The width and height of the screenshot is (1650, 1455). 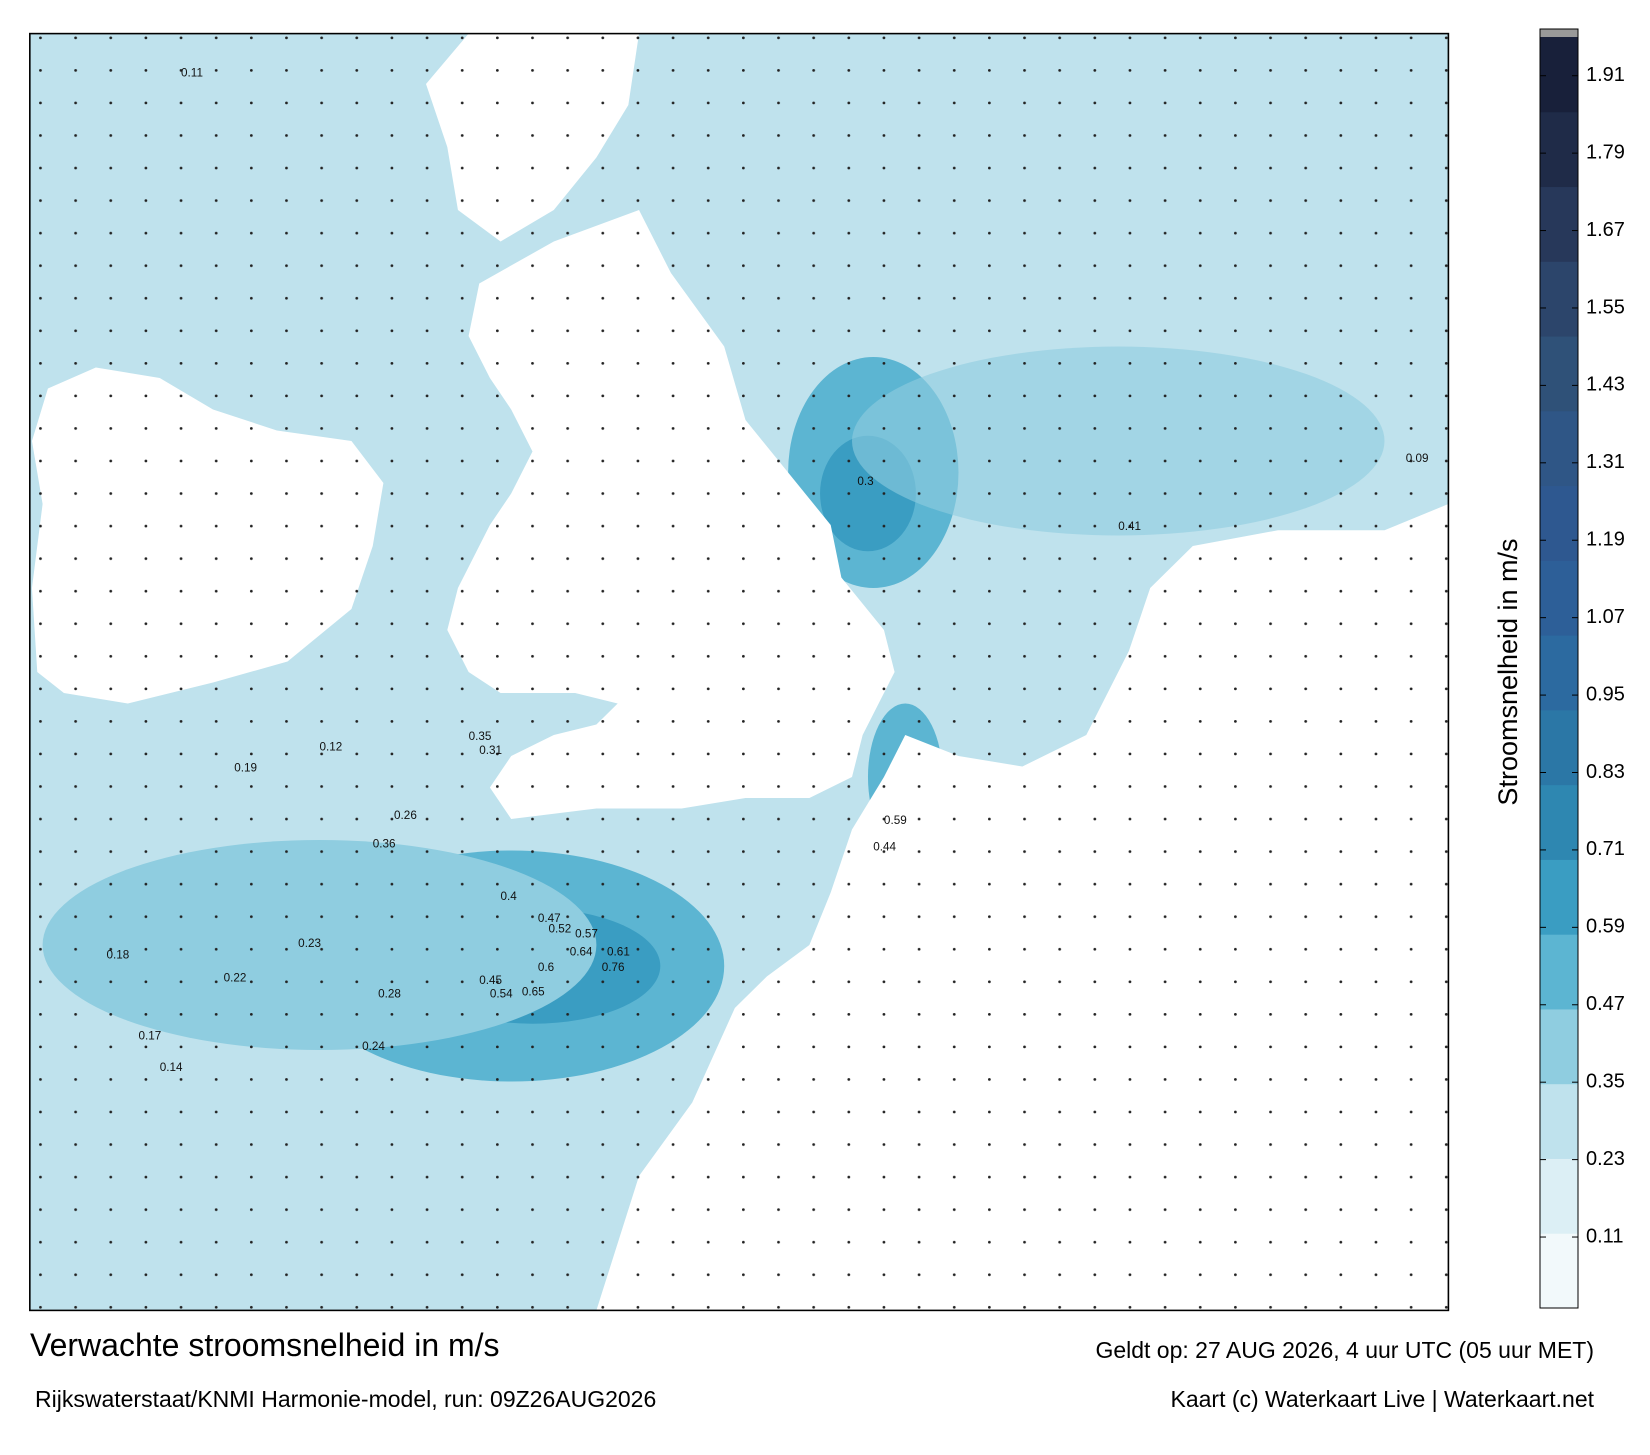 What do you see at coordinates (171, 1067) in the screenshot?
I see `map-label: 0.14` at bounding box center [171, 1067].